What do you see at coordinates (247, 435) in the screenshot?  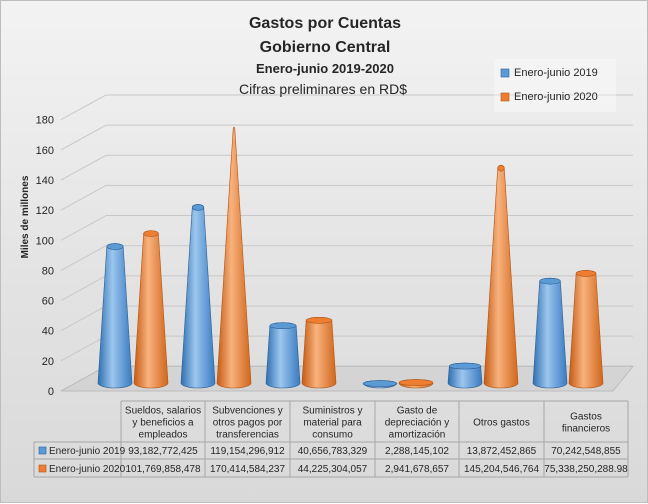 I see `table-header-cell: transferencias` at bounding box center [247, 435].